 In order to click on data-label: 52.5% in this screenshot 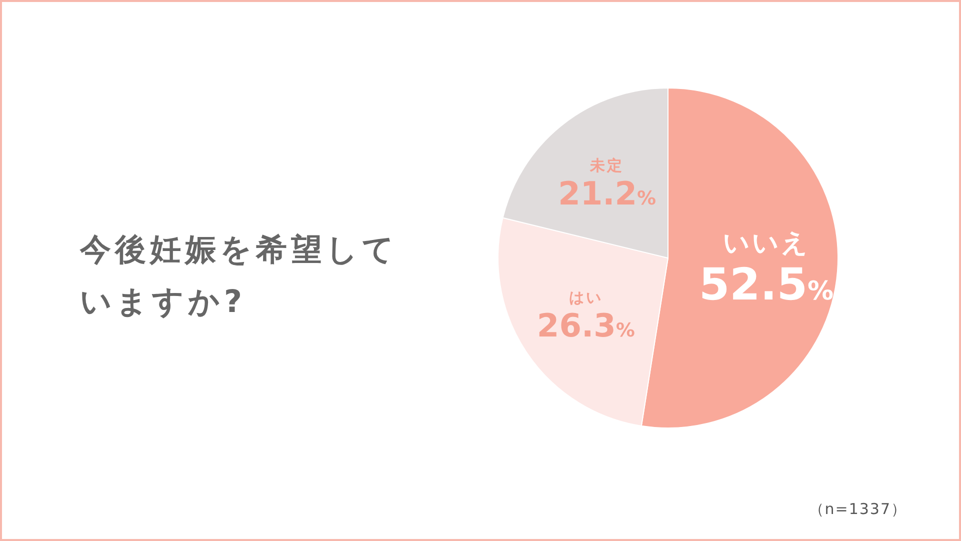, I will do `click(766, 285)`.